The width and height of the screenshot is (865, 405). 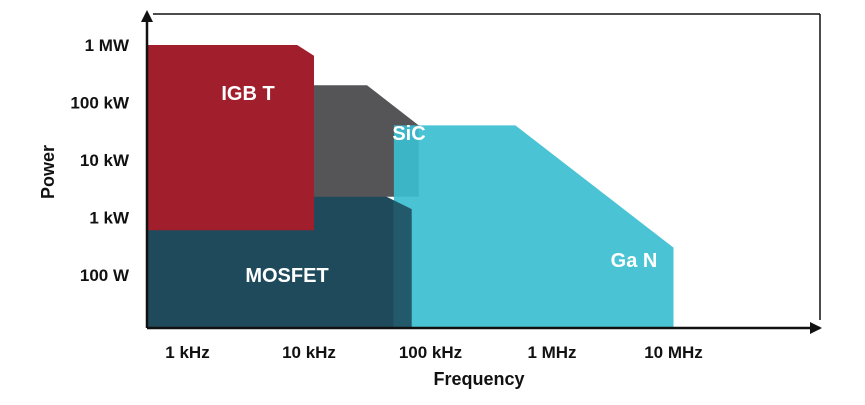 What do you see at coordinates (366, 141) in the screenshot?
I see `region-sic` at bounding box center [366, 141].